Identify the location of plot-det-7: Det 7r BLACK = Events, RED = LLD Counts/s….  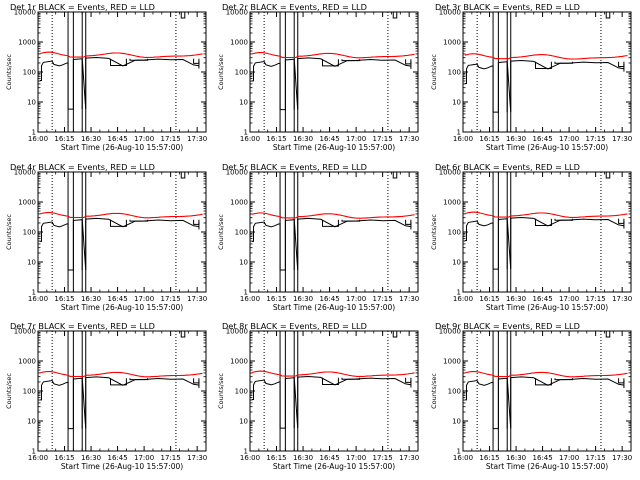
(106, 396).